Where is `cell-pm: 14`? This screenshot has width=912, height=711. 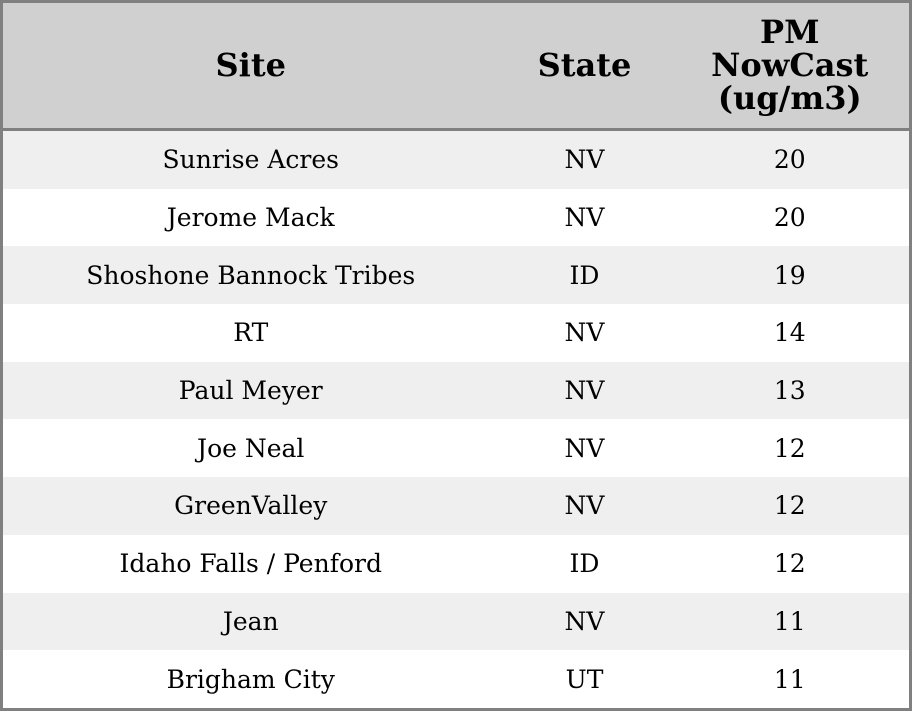
cell-pm: 14 is located at coordinates (790, 333).